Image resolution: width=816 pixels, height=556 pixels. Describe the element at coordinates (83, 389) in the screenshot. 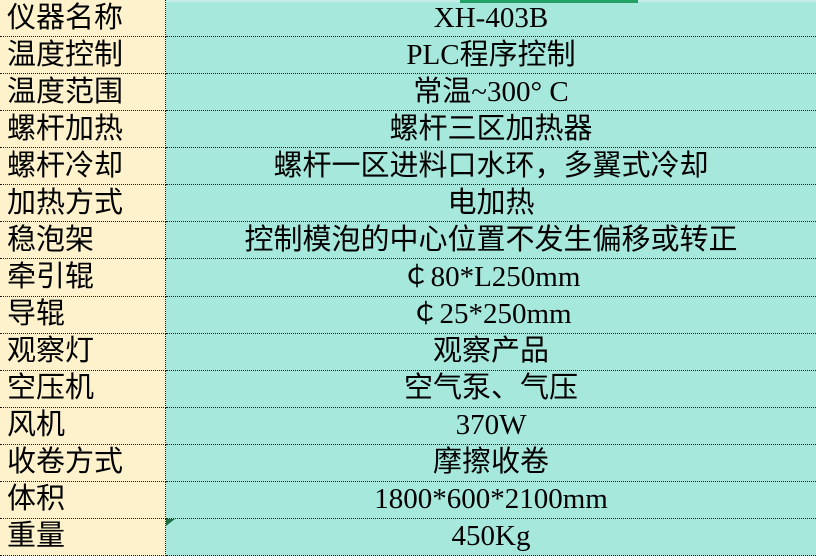

I see `spec-label-cell: 空压机` at that location.